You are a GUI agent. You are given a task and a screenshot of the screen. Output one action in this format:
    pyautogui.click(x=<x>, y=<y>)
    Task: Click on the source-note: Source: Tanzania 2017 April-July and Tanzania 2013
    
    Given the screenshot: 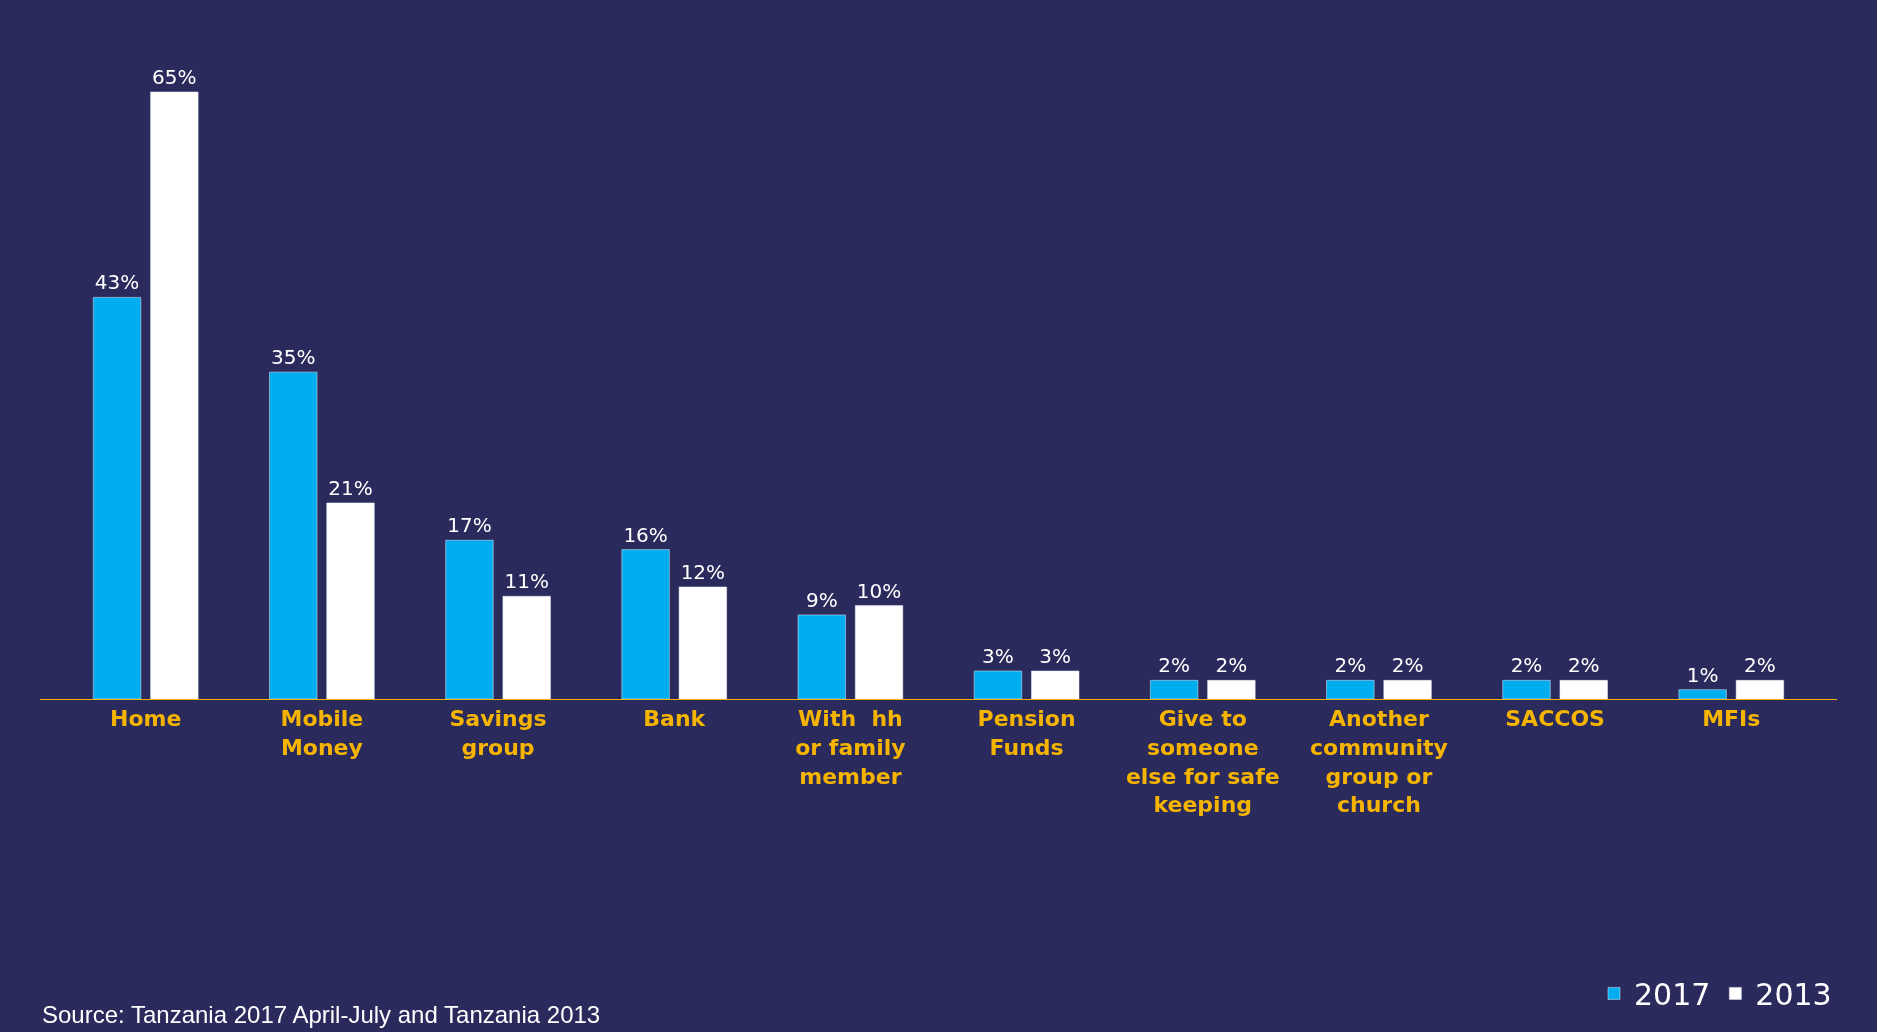 What is the action you would take?
    pyautogui.click(x=321, y=1014)
    